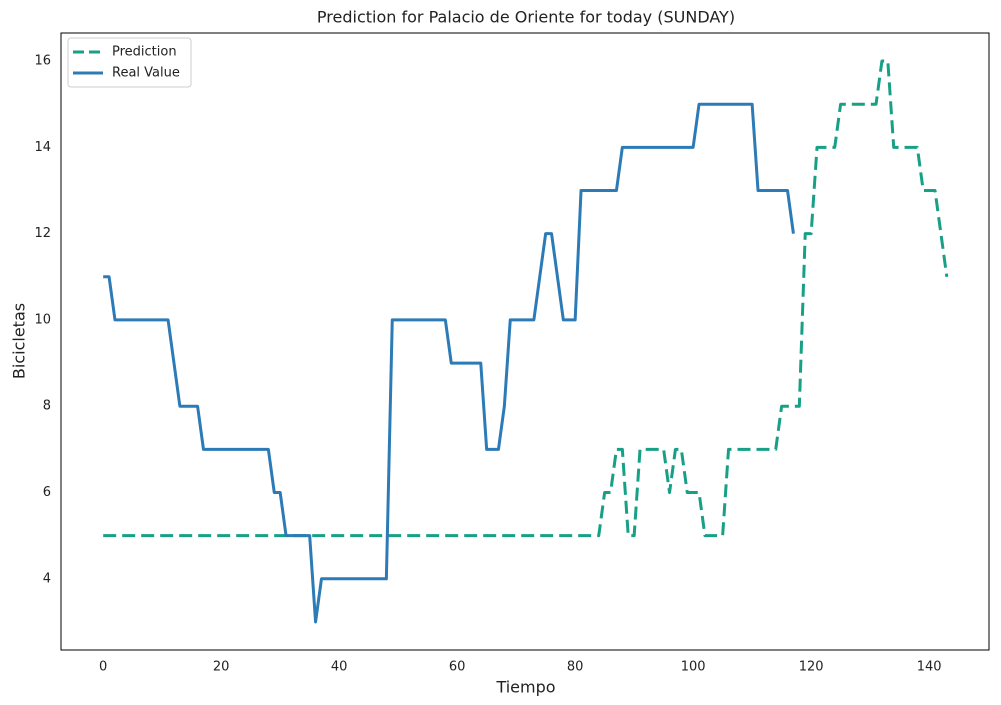 The image size is (1001, 705). What do you see at coordinates (42, 147) in the screenshot?
I see `y-tick-label: 14` at bounding box center [42, 147].